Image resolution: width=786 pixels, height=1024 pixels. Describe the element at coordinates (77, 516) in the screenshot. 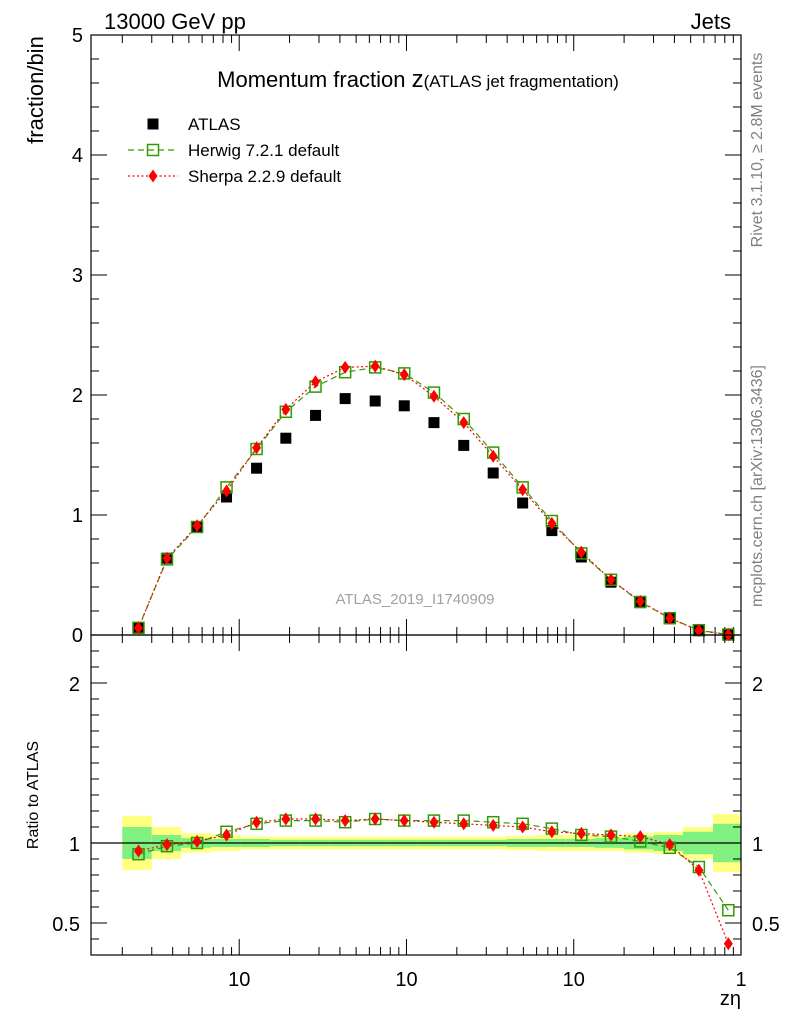

I see `main-y-tick-label: 1` at that location.